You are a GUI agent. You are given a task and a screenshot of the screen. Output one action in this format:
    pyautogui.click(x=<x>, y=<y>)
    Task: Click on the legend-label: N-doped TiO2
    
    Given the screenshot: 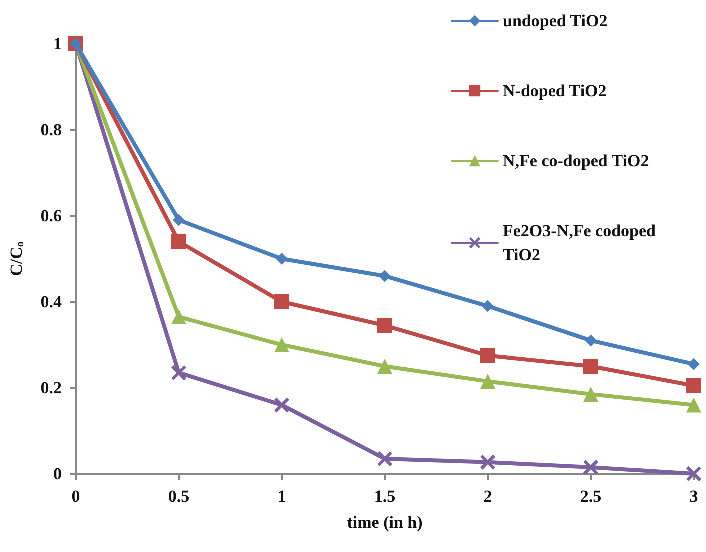 What is the action you would take?
    pyautogui.click(x=555, y=91)
    